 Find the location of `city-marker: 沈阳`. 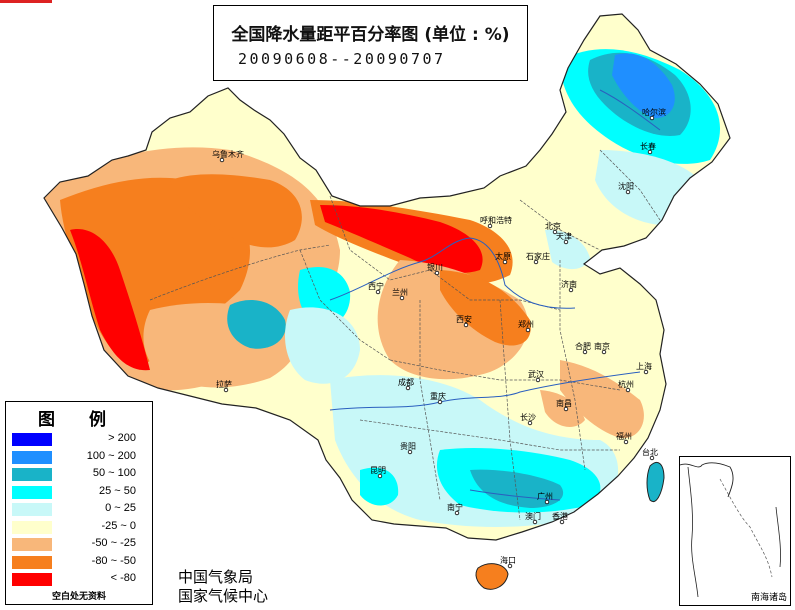

city-marker: 沈阳 is located at coordinates (626, 188).